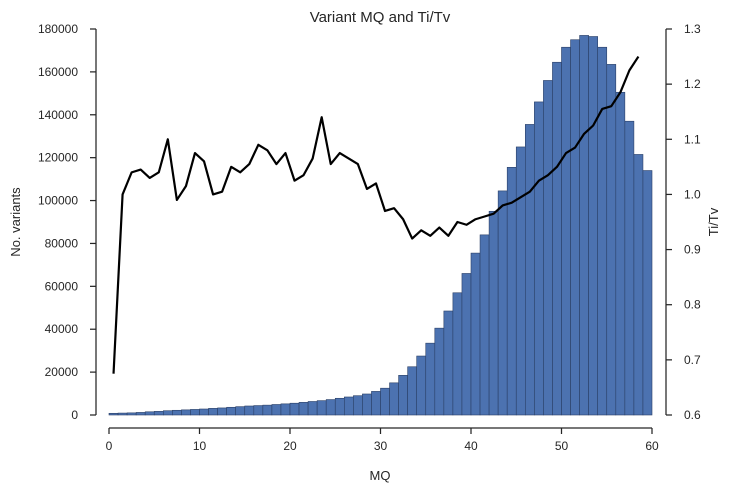 This screenshot has width=734, height=493. I want to click on y-left-tick-label: 160000, so click(58, 72).